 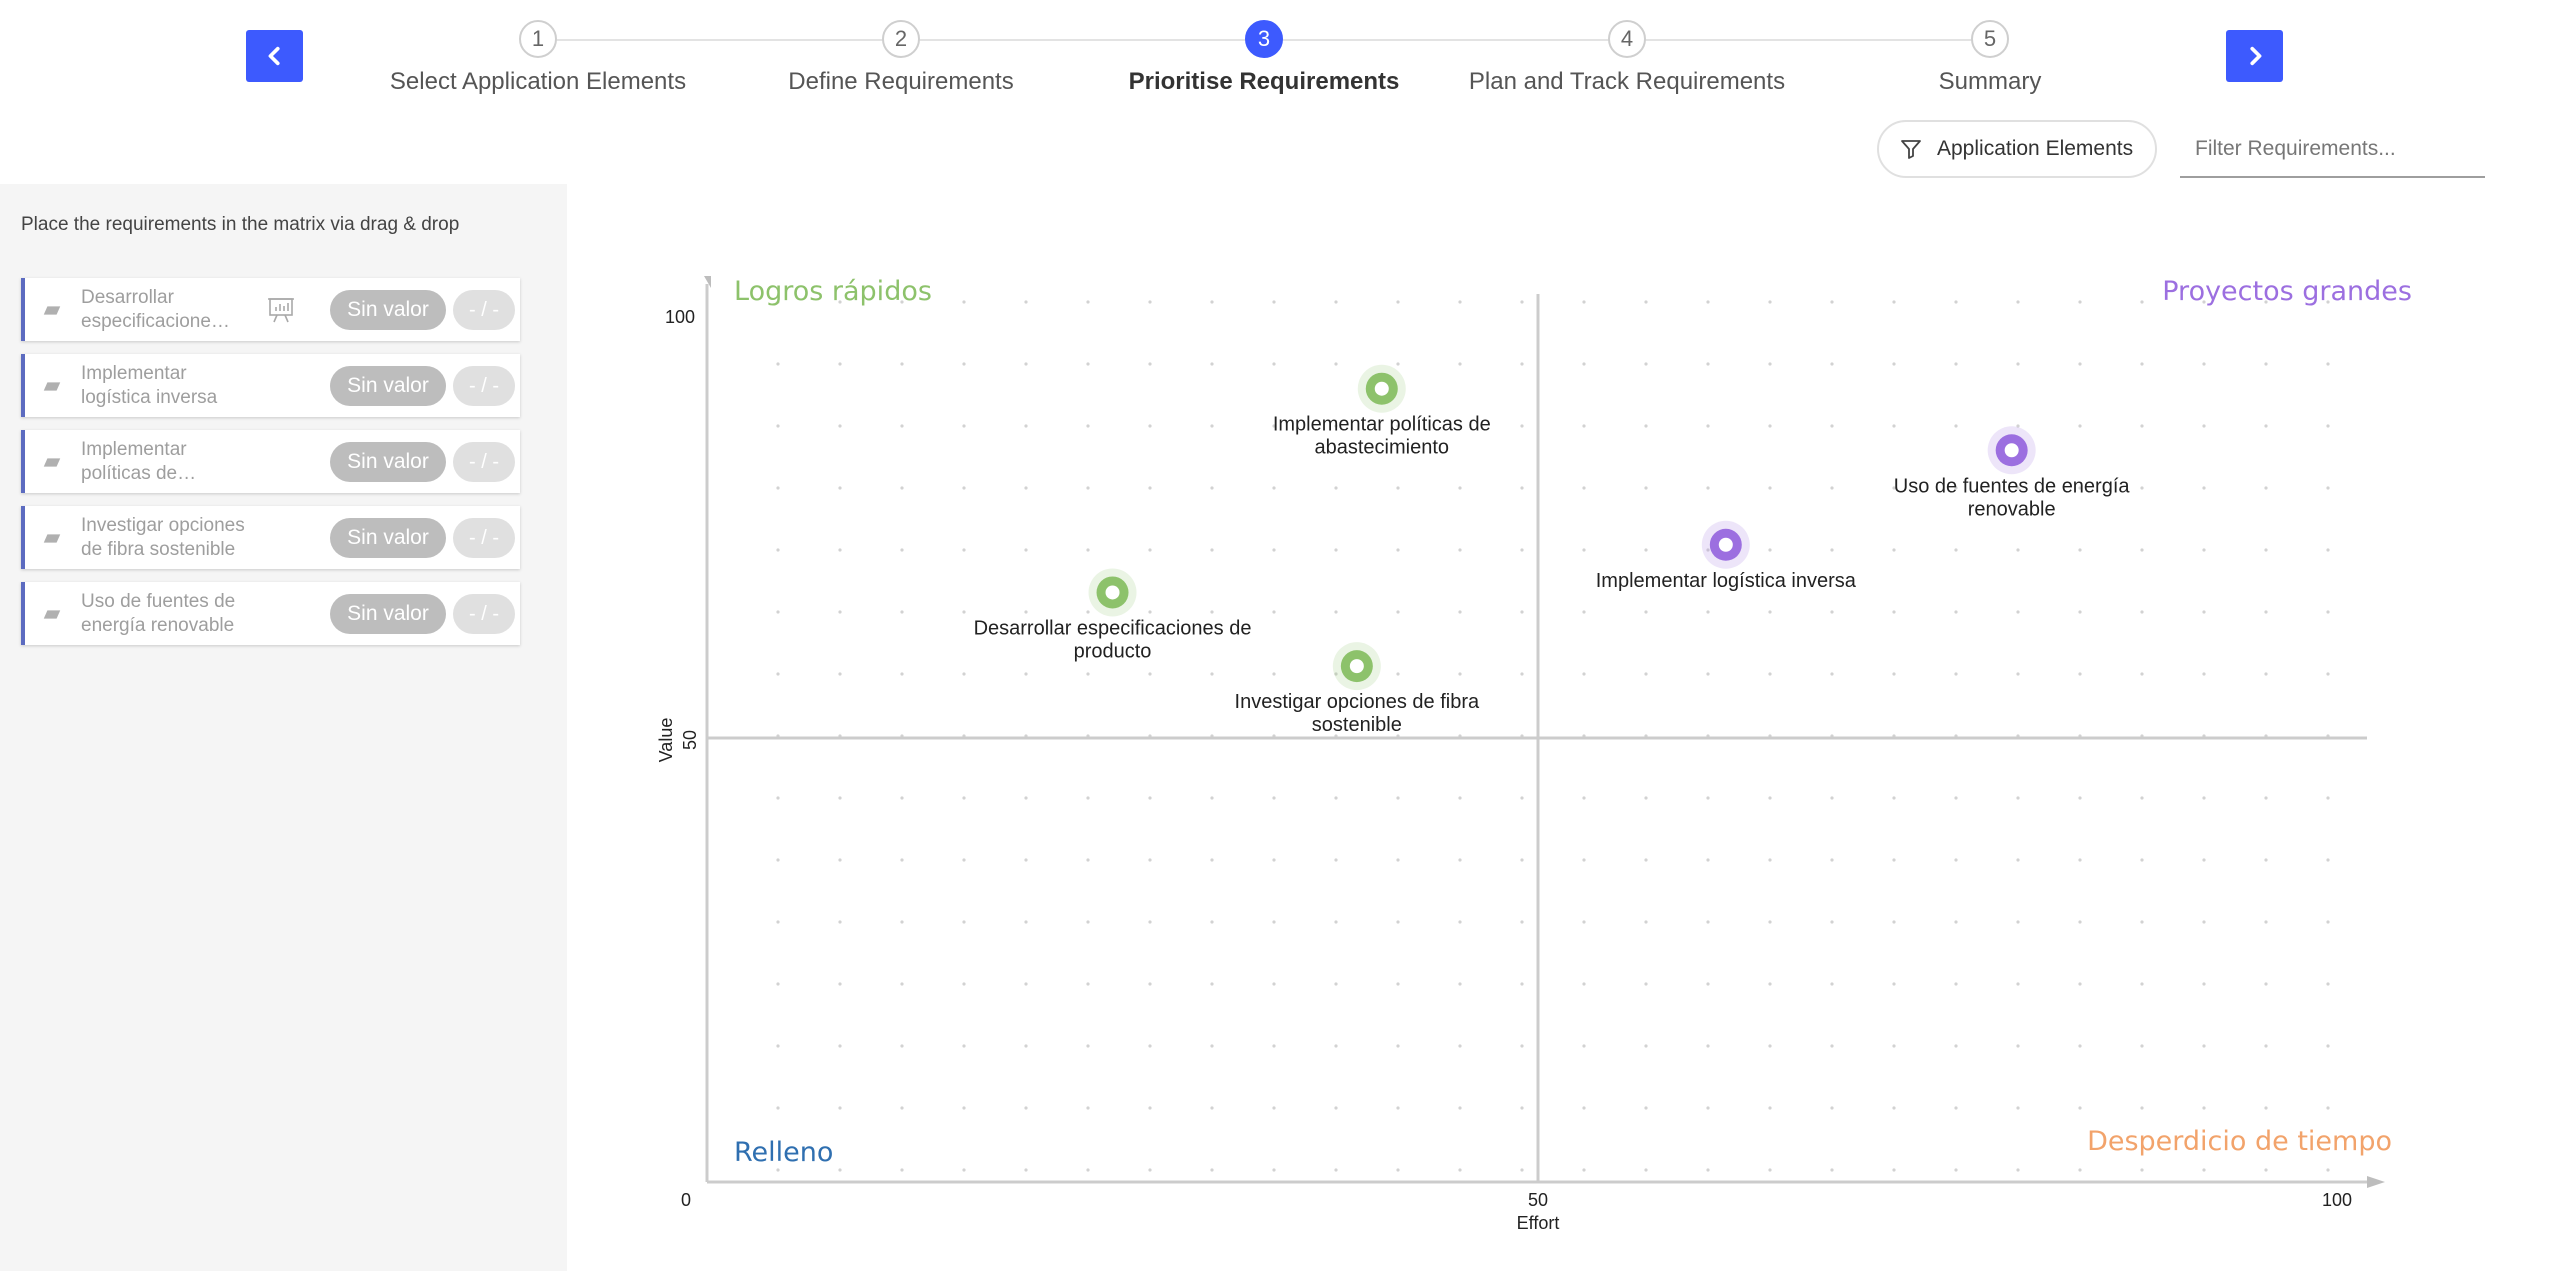 What do you see at coordinates (281, 309) in the screenshot?
I see `presentation-chart-icon` at bounding box center [281, 309].